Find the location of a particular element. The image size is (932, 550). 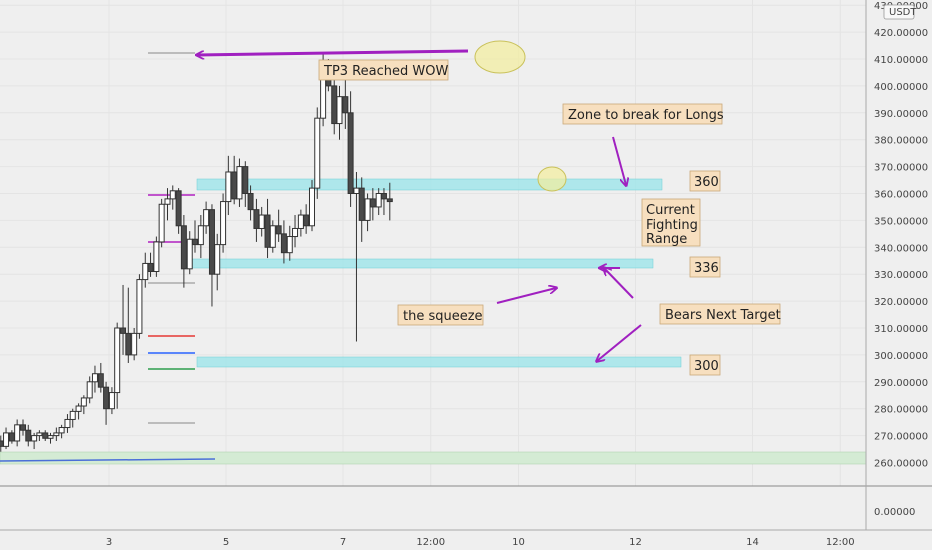

y-tick-label: 280.00000 is located at coordinates (901, 410).